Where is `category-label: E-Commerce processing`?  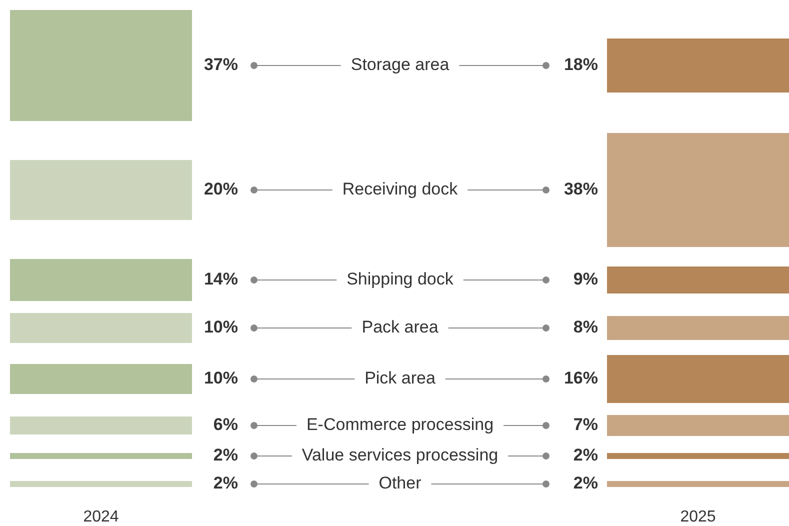
category-label: E-Commerce processing is located at coordinates (400, 424).